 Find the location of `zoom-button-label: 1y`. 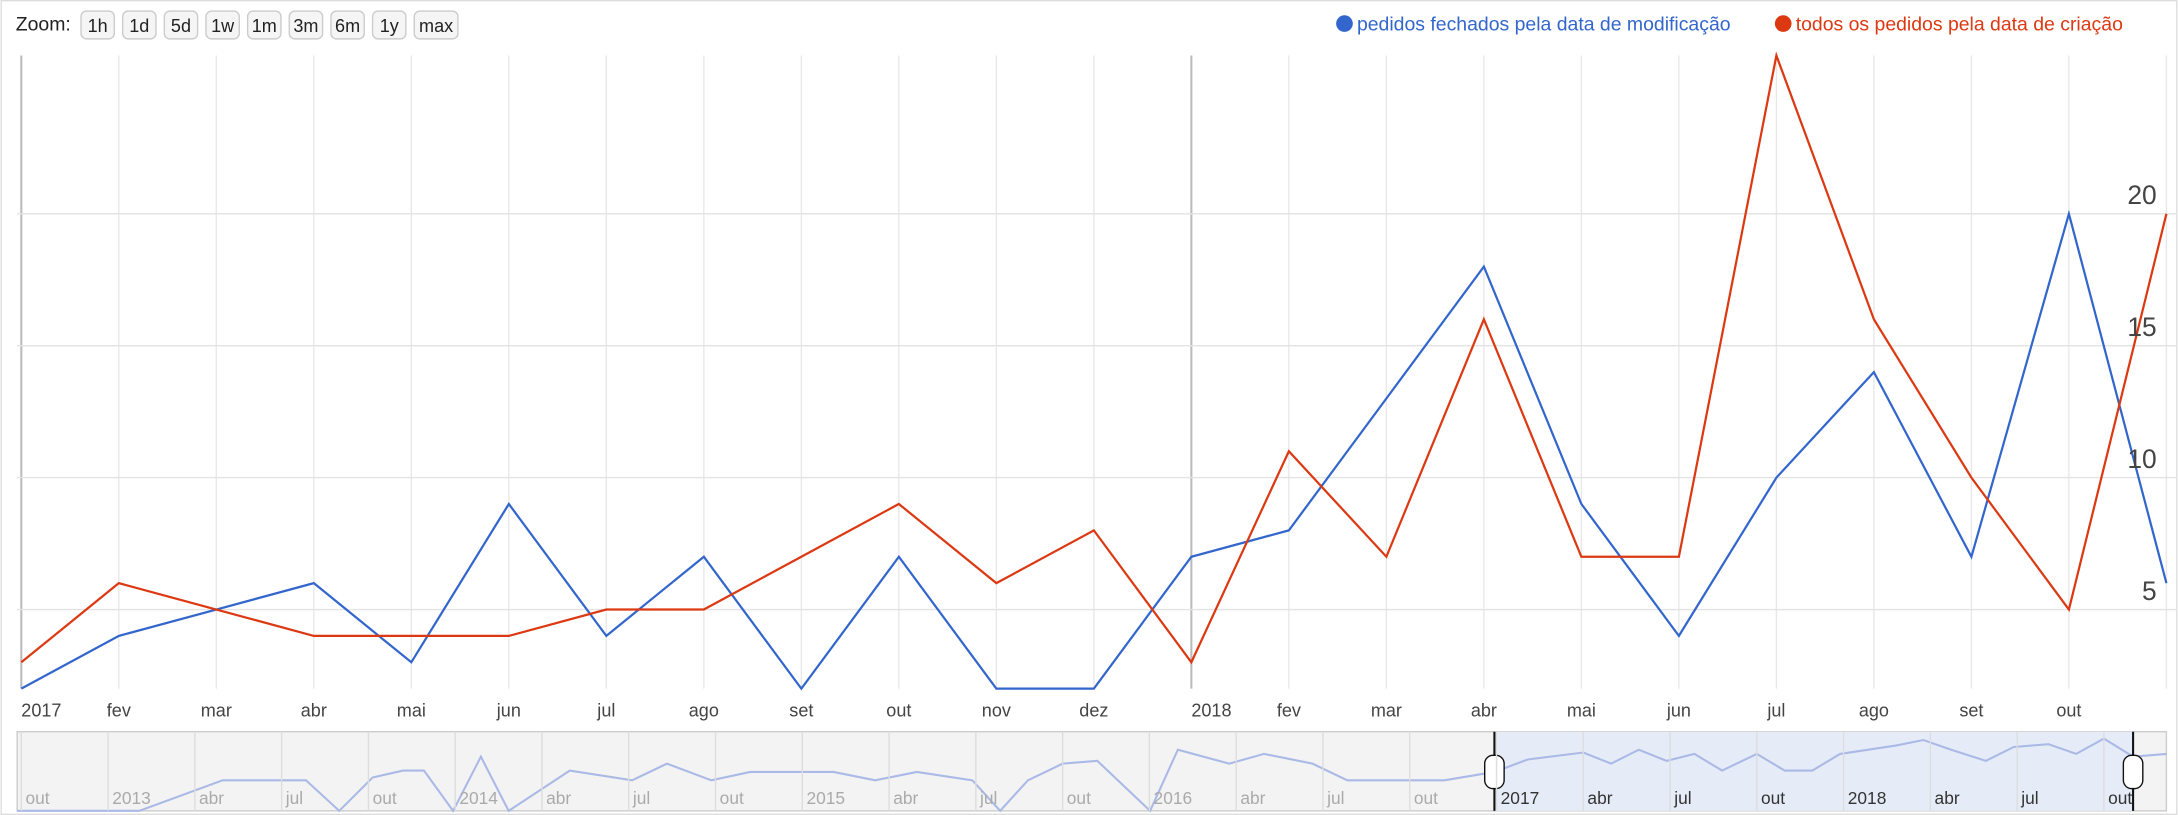

zoom-button-label: 1y is located at coordinates (389, 26).